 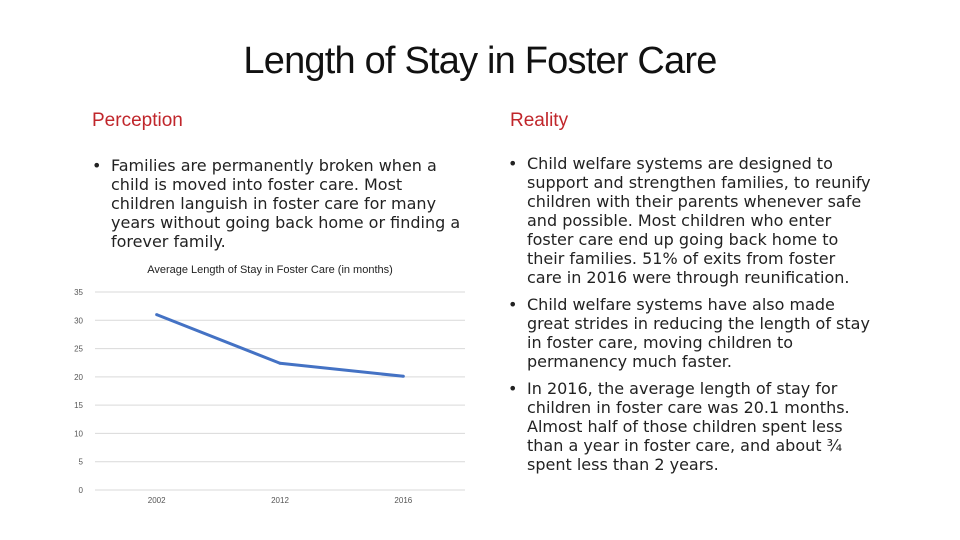 What do you see at coordinates (78, 292) in the screenshot?
I see `y-tick-label: 35` at bounding box center [78, 292].